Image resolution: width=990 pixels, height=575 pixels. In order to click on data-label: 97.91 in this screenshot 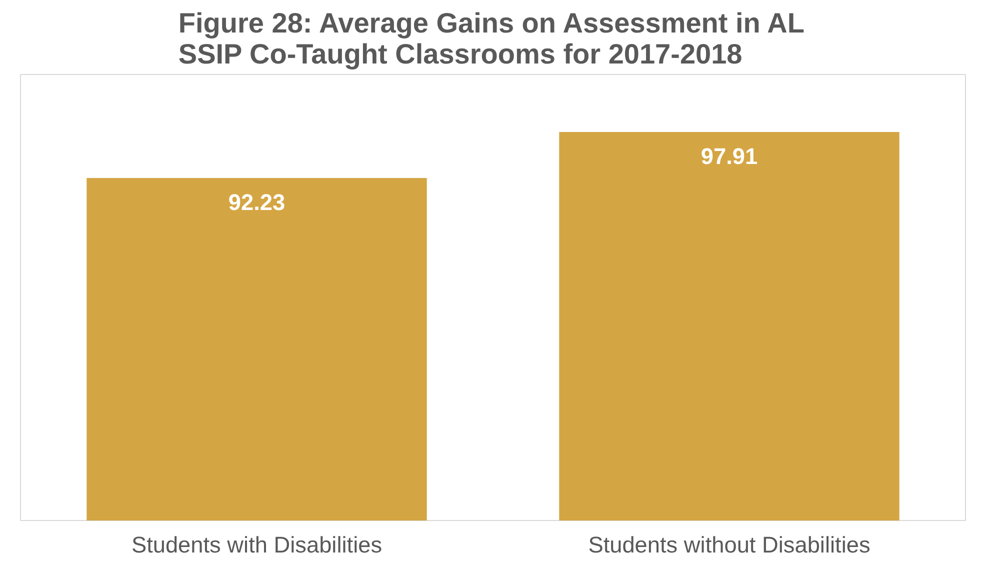, I will do `click(729, 155)`.